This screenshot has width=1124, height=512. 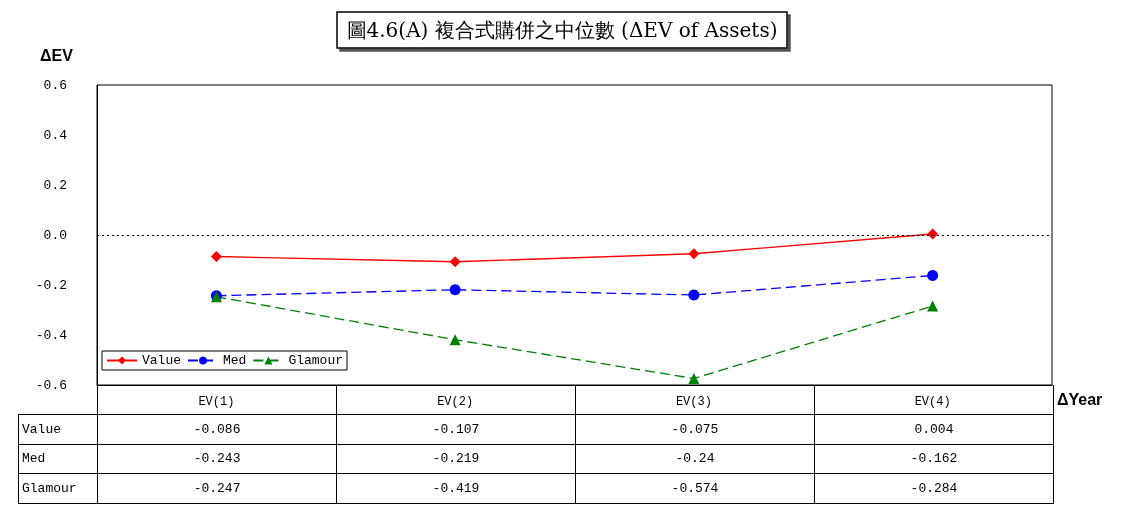 What do you see at coordinates (693, 402) in the screenshot?
I see `x-tick-label: EV(3)` at bounding box center [693, 402].